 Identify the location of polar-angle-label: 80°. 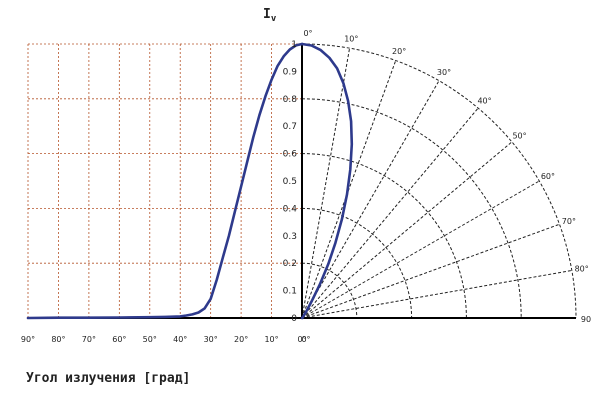
(582, 269).